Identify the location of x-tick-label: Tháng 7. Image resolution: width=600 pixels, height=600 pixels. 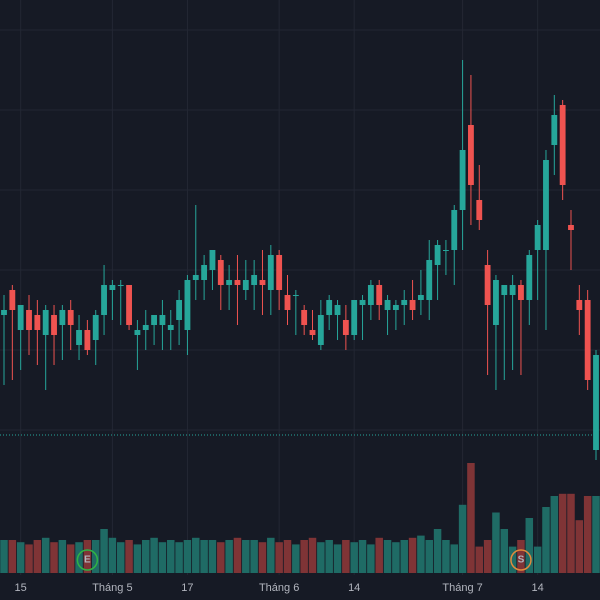
(462, 588).